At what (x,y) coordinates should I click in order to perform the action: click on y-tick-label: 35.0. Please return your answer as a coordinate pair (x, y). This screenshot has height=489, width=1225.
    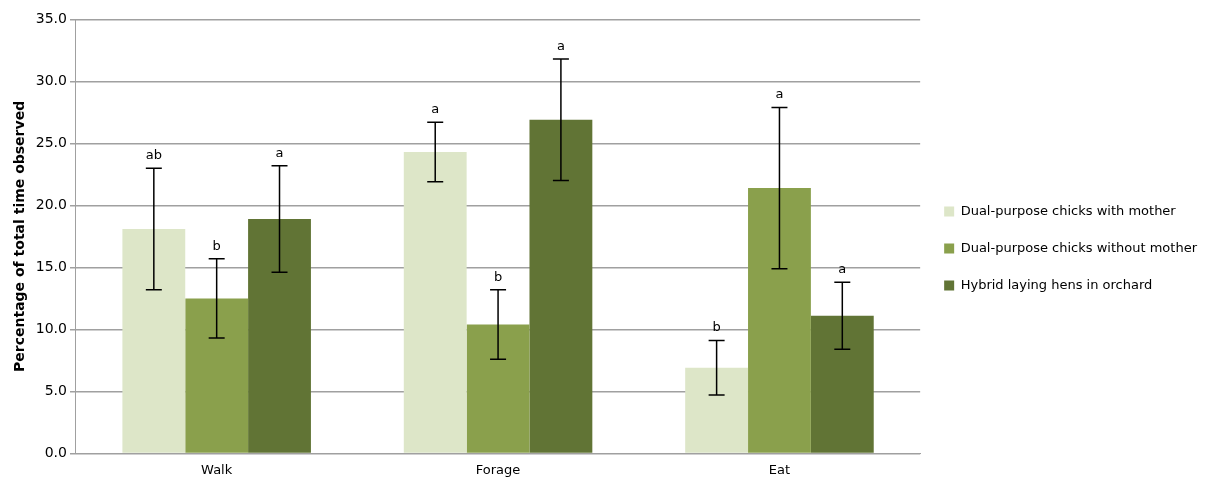
    Looking at the image, I should click on (51, 18).